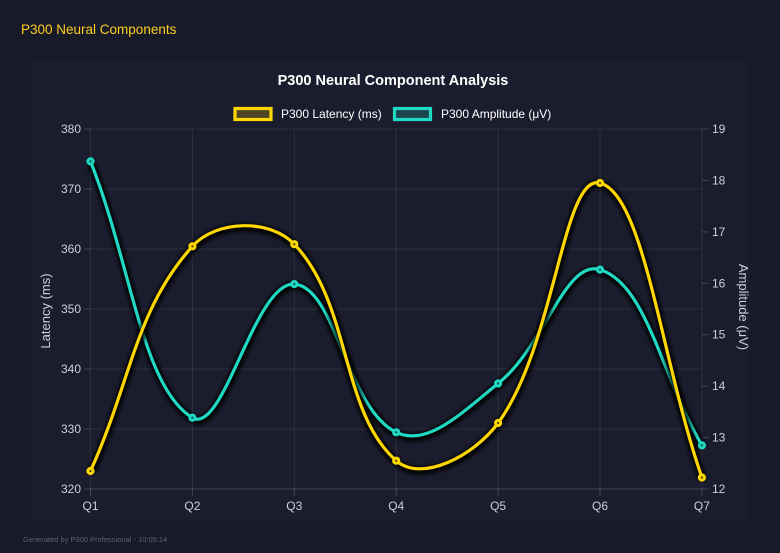  I want to click on svg-text: 360, so click(71, 249).